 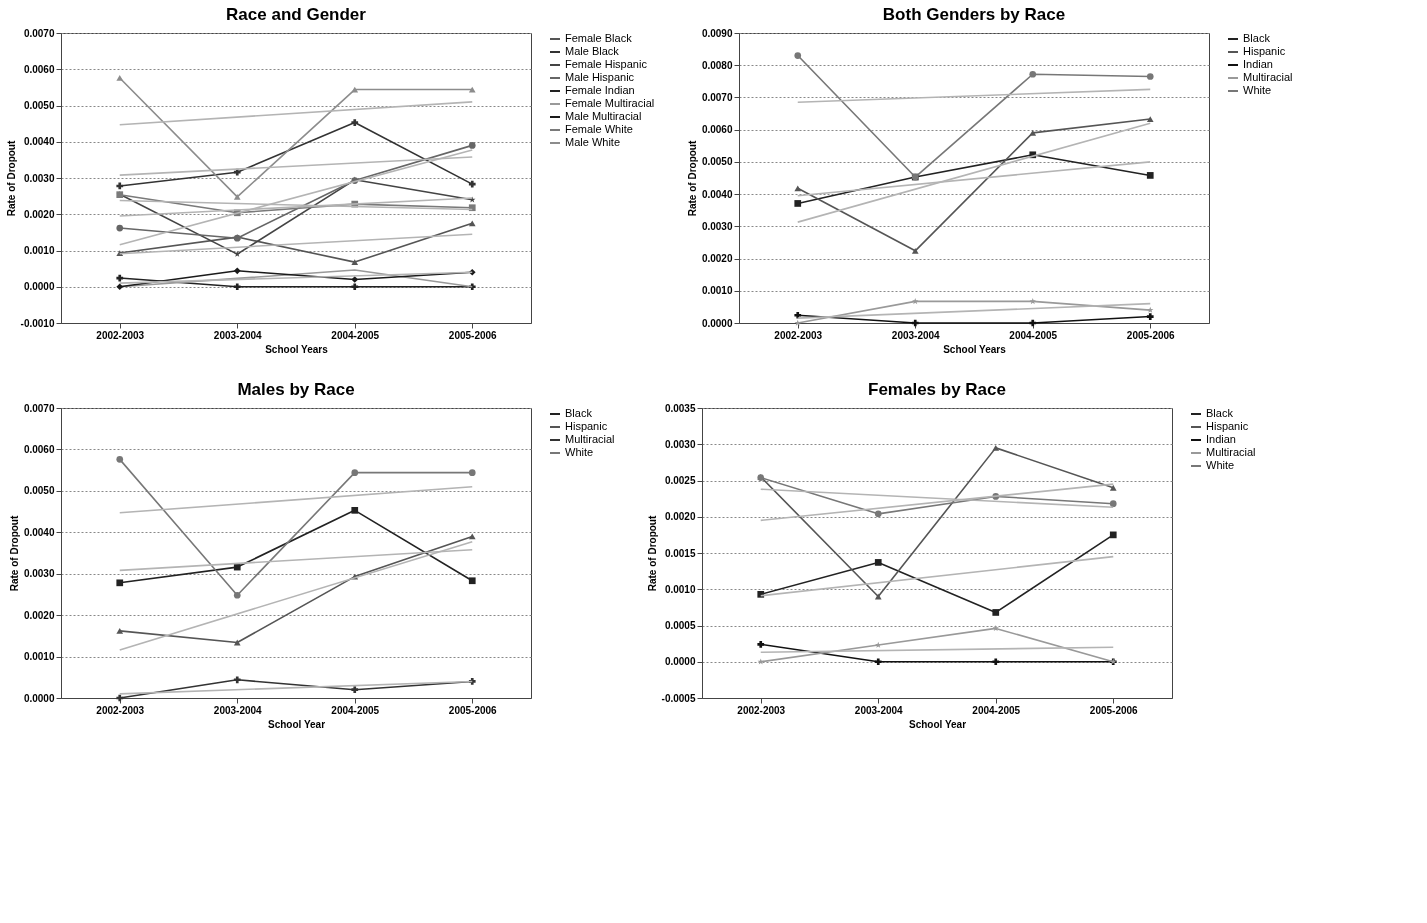 I want to click on legend-label: Male Hispanic, so click(x=600, y=77).